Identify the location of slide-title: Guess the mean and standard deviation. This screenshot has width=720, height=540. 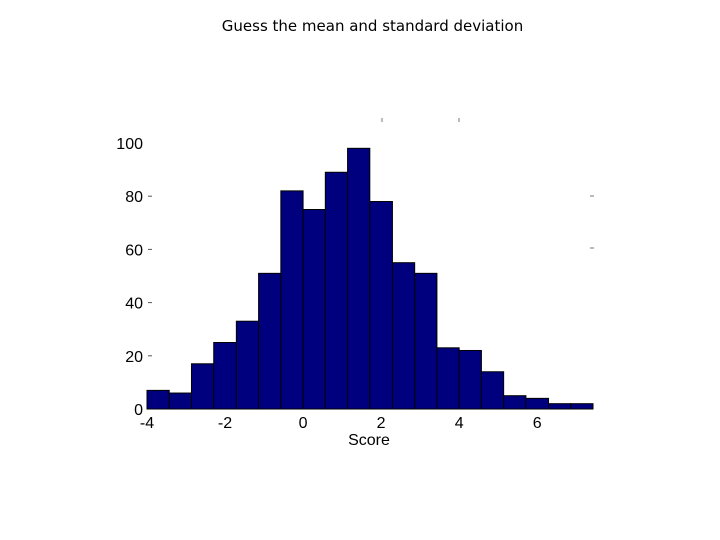
(372, 26).